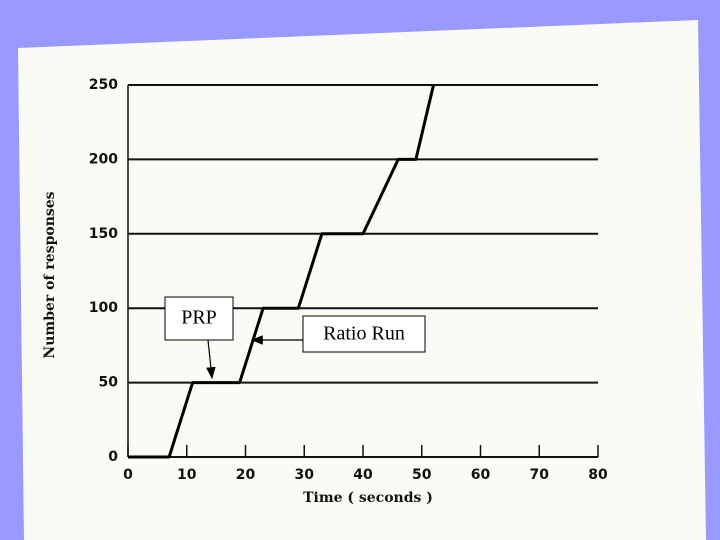  What do you see at coordinates (246, 475) in the screenshot?
I see `x-tick-label: 20` at bounding box center [246, 475].